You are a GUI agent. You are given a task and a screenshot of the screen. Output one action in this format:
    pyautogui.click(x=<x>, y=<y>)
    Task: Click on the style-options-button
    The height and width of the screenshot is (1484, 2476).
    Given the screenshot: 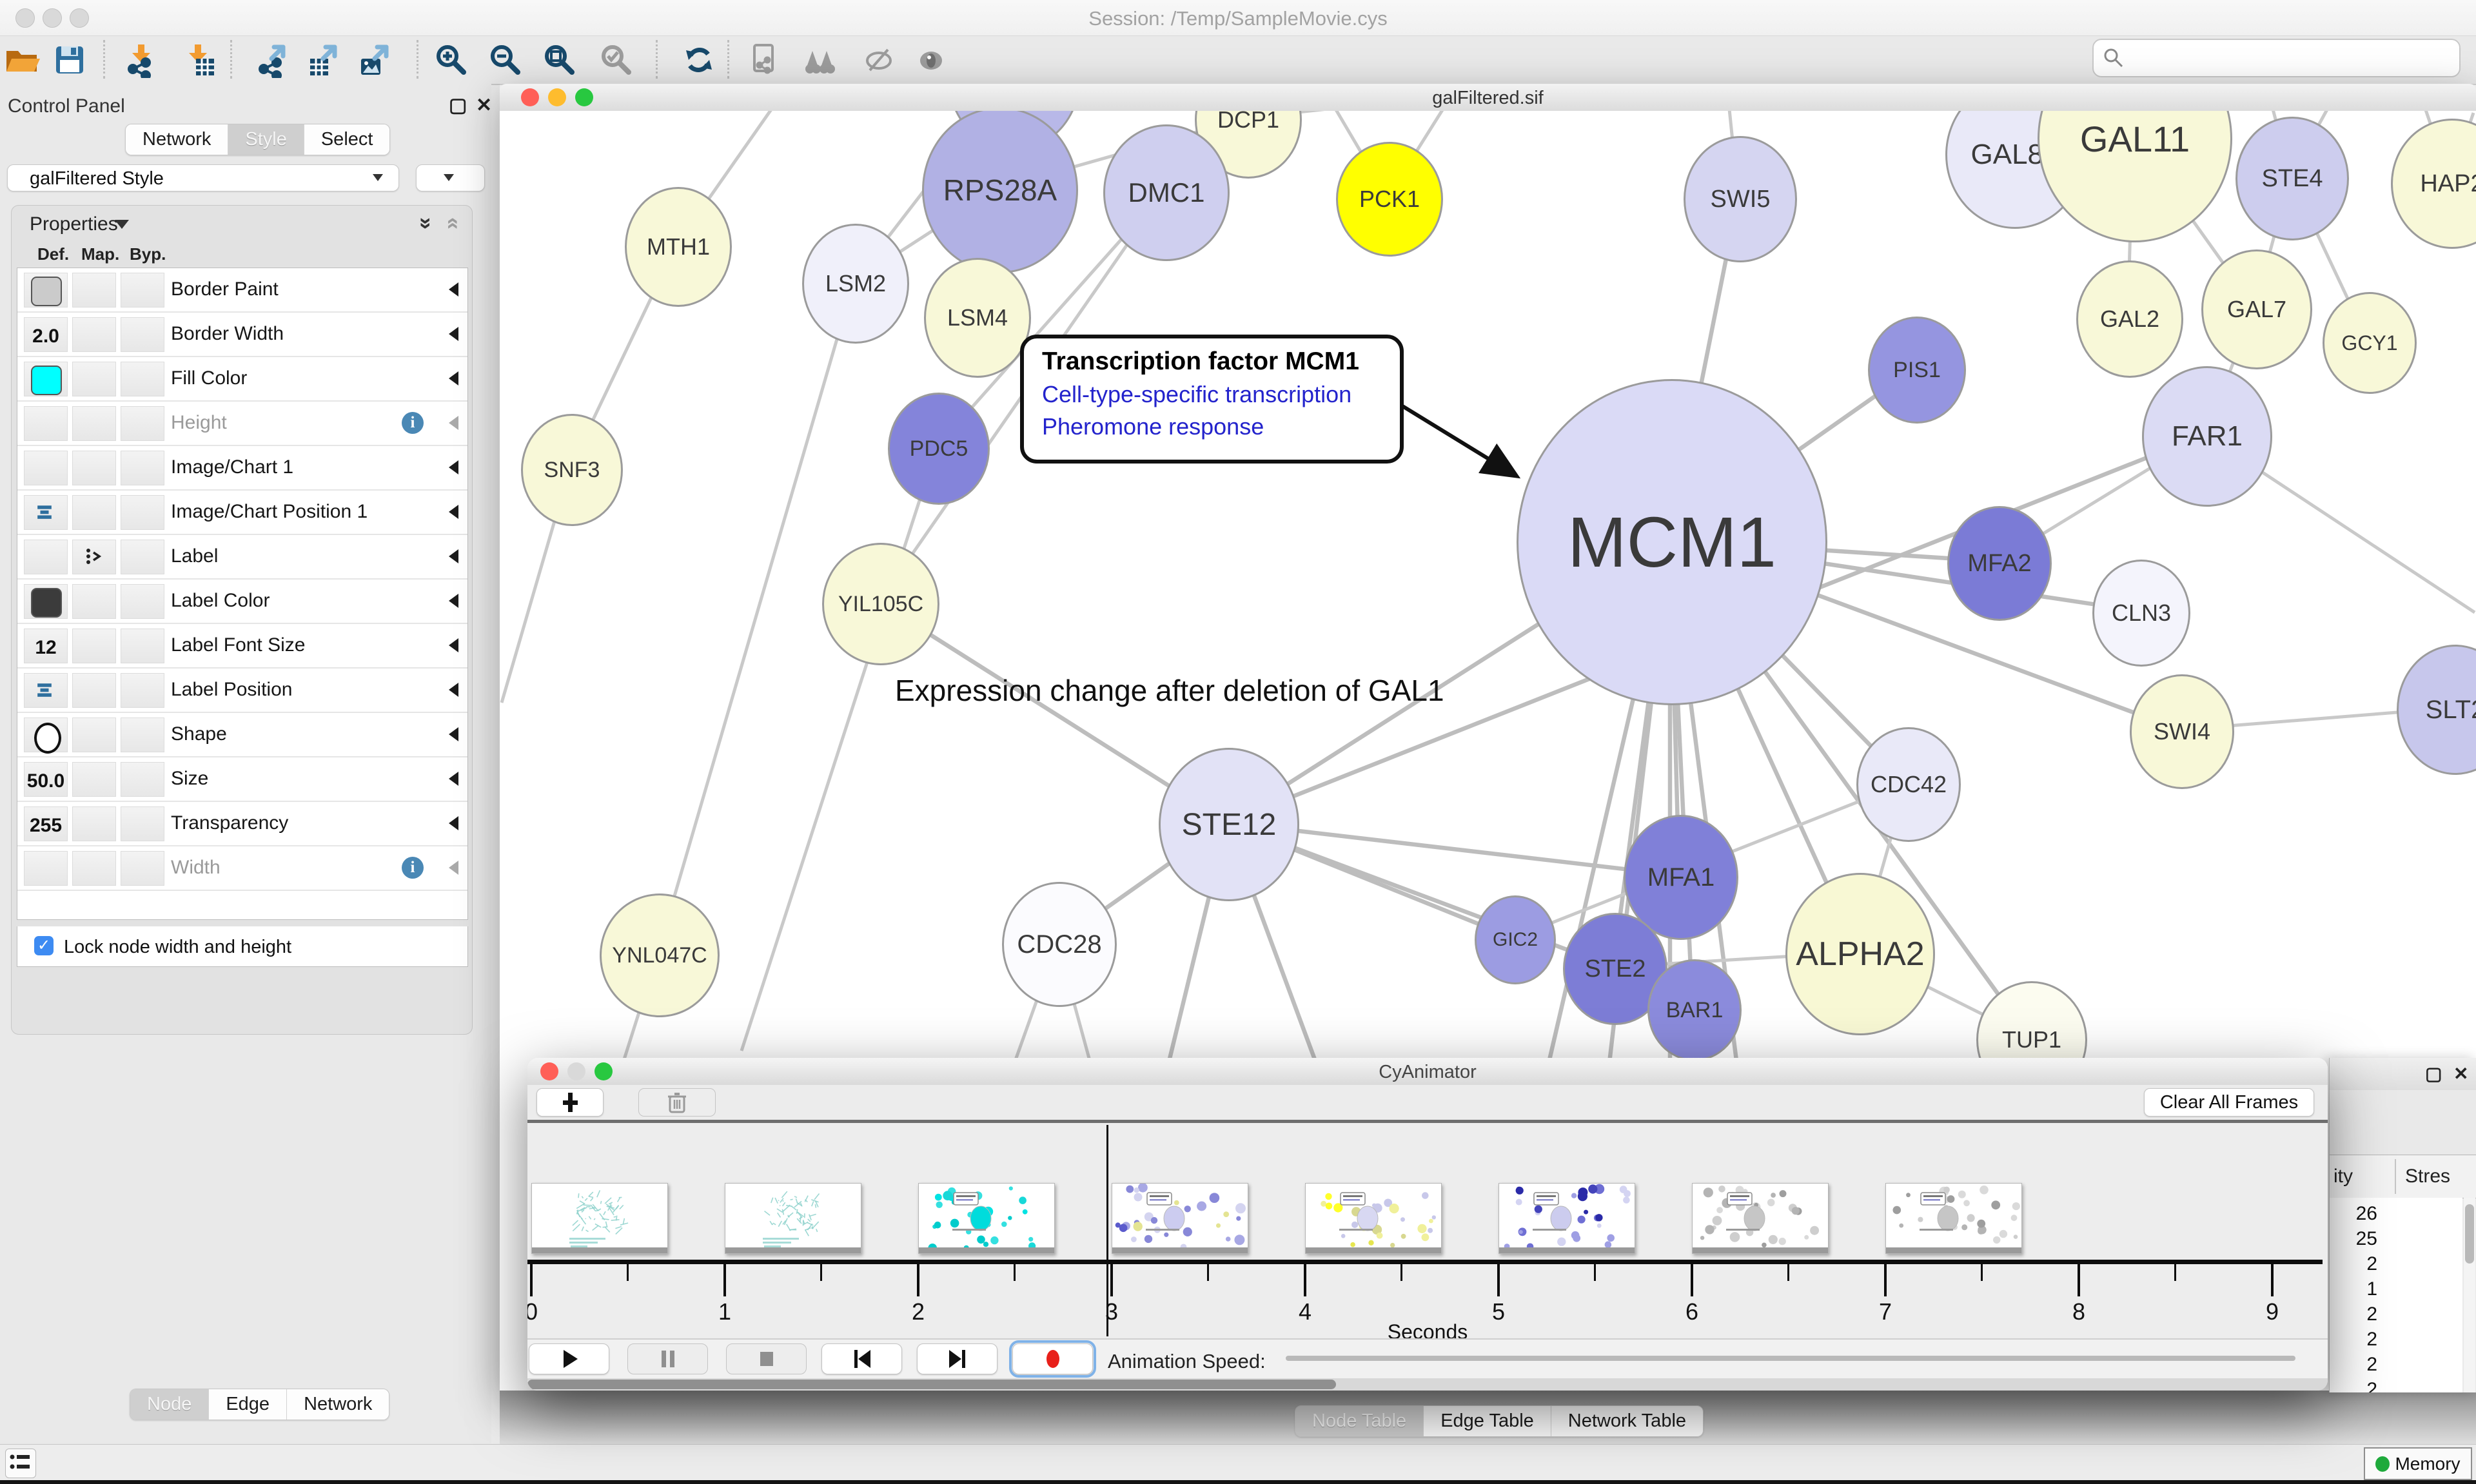 What is the action you would take?
    pyautogui.click(x=450, y=177)
    